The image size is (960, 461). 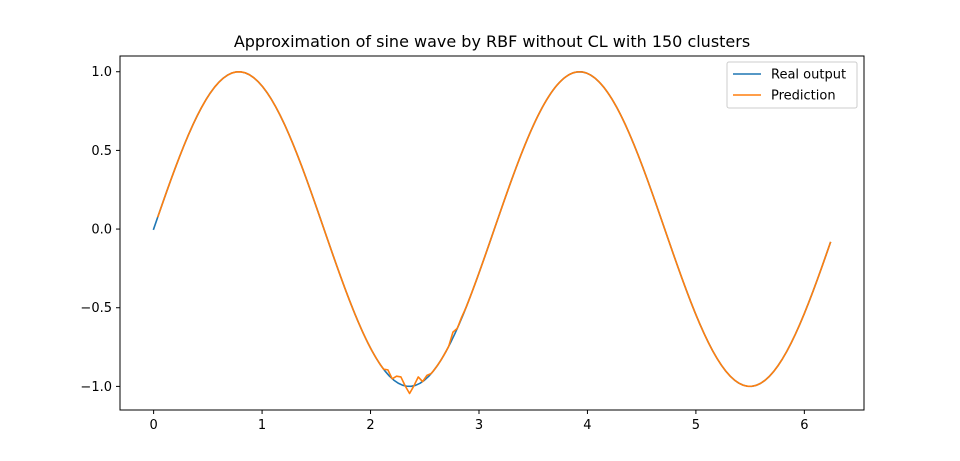 I want to click on y-tick-label: −1.0, so click(x=96, y=387).